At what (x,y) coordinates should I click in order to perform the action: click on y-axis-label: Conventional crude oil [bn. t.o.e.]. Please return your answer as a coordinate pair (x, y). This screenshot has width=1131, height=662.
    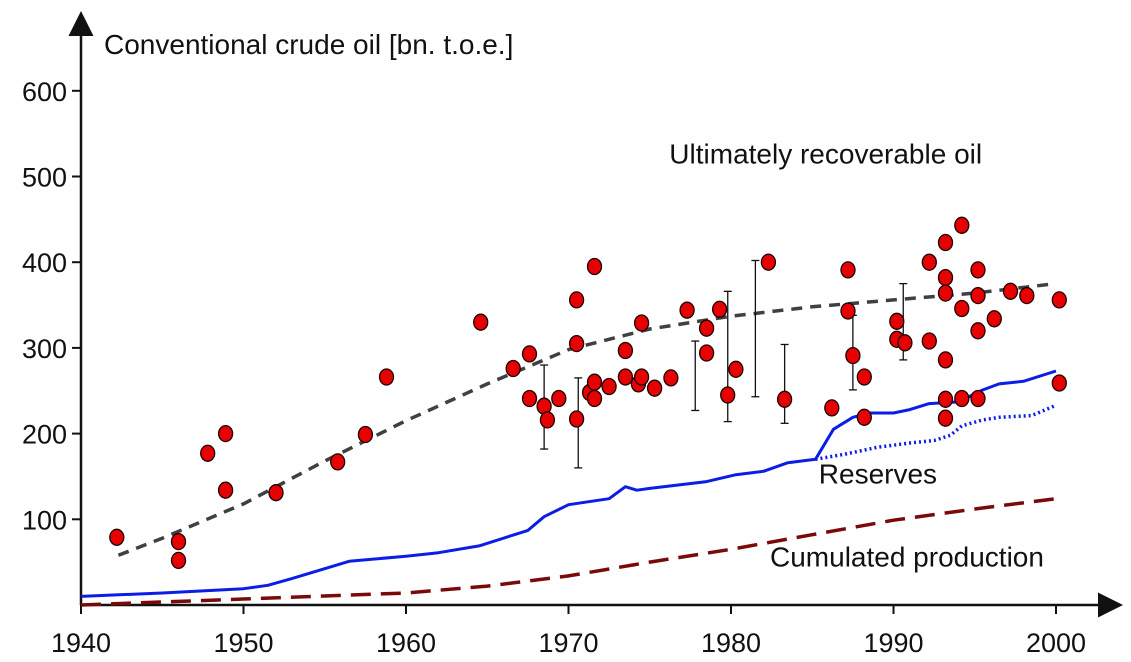
    Looking at the image, I should click on (308, 44).